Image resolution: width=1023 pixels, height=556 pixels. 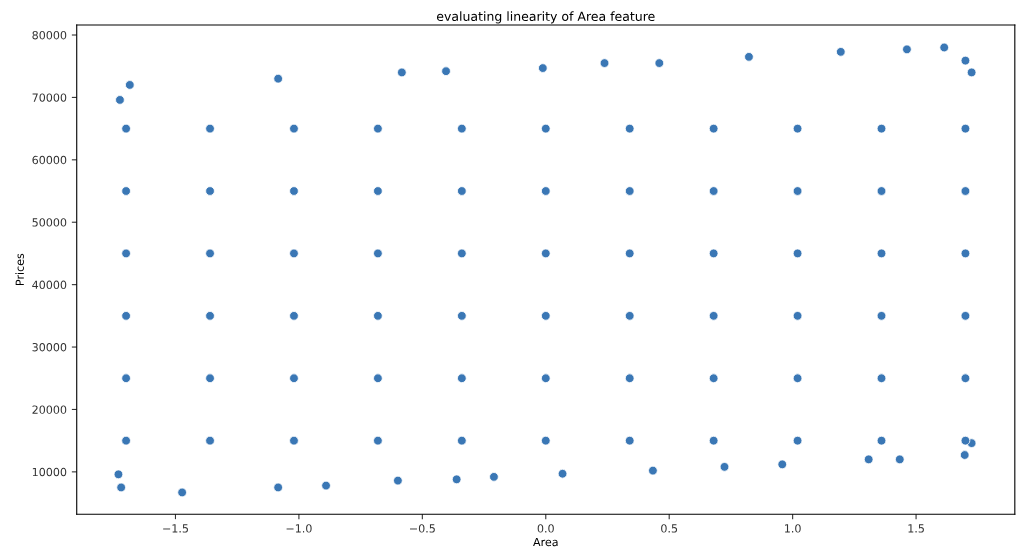 What do you see at coordinates (545, 542) in the screenshot?
I see `x-axis-title: Area` at bounding box center [545, 542].